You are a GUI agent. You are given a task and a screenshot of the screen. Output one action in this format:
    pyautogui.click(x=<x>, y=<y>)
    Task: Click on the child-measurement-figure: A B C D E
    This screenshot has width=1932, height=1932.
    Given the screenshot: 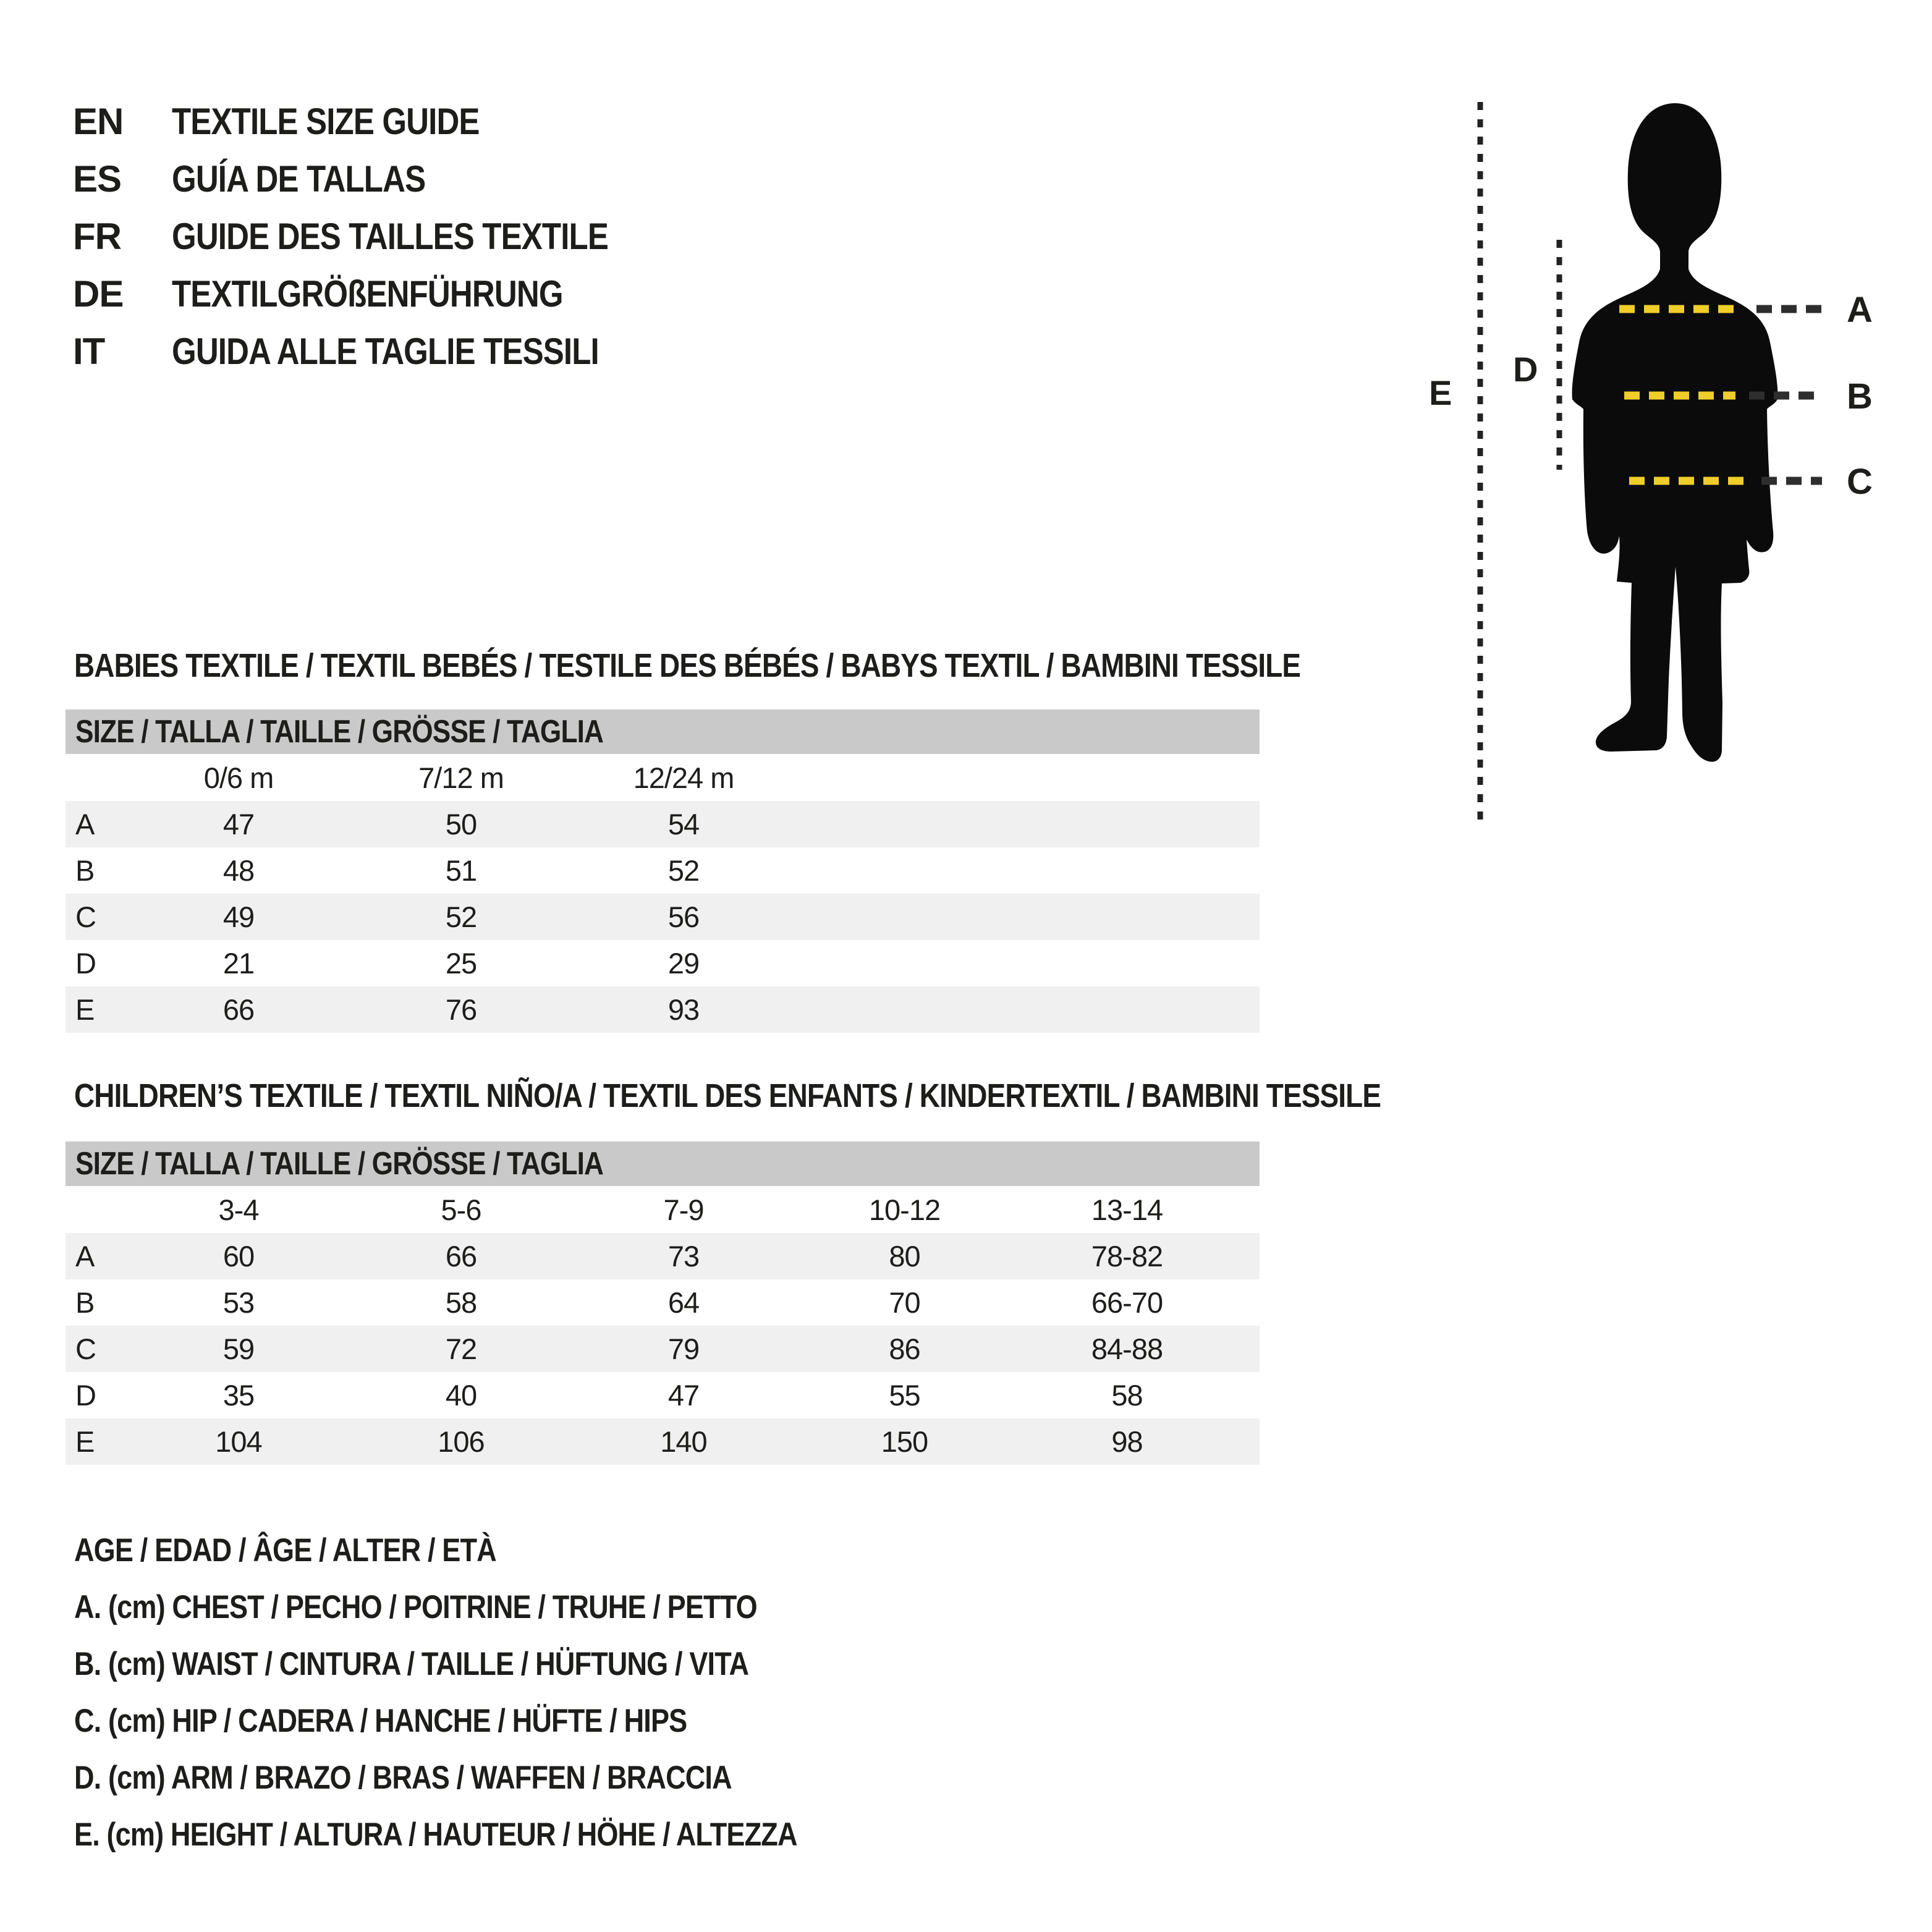 What is the action you would take?
    pyautogui.click(x=1655, y=448)
    